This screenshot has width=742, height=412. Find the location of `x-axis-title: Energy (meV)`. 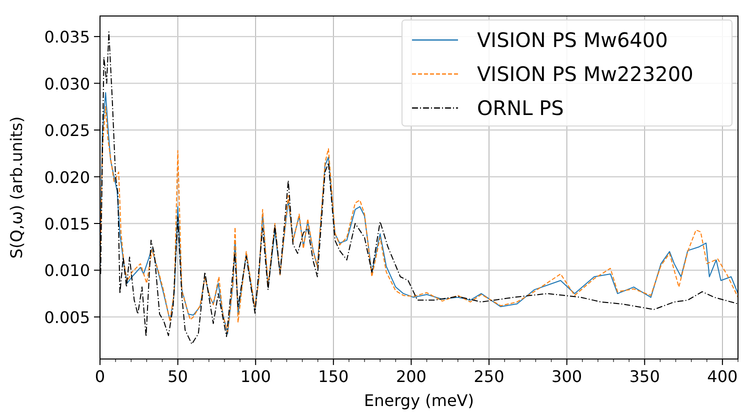

x-axis-title: Energy (meV) is located at coordinates (419, 400).